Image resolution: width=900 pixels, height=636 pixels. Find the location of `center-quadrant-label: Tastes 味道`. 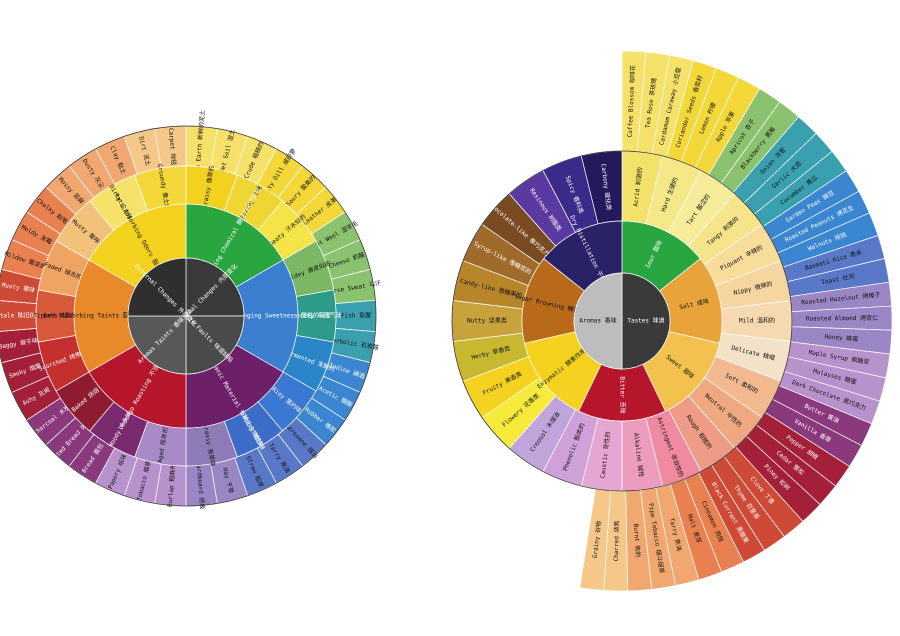

center-quadrant-label: Tastes 味道 is located at coordinates (645, 321).